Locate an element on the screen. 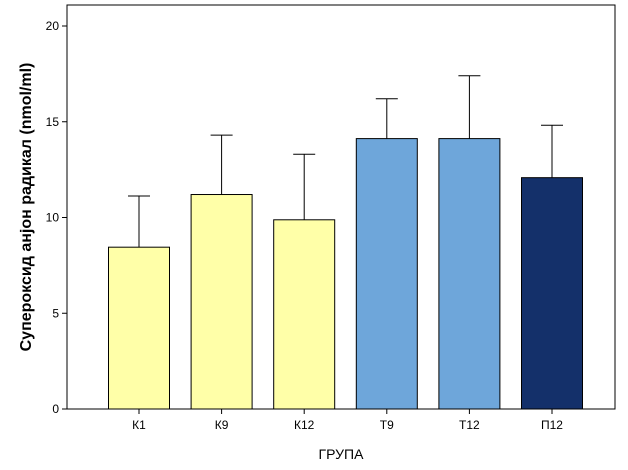 Image resolution: width=628 pixels, height=470 pixels. y-tick-label: 10 is located at coordinates (53, 218).